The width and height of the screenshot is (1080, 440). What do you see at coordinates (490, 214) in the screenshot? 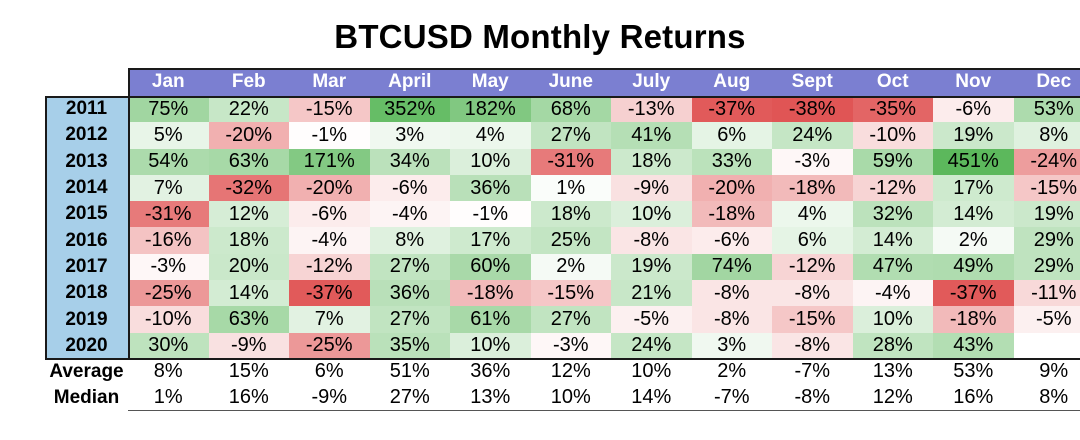
I see `return-cell-2015-may: -1%` at bounding box center [490, 214].